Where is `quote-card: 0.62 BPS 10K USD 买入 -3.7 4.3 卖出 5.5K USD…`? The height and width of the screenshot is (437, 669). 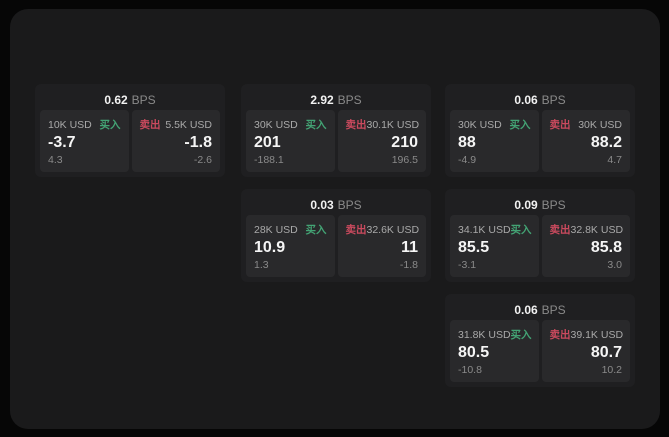 quote-card: 0.62 BPS 10K USD 买入 -3.7 4.3 卖出 5.5K USD… is located at coordinates (130, 130).